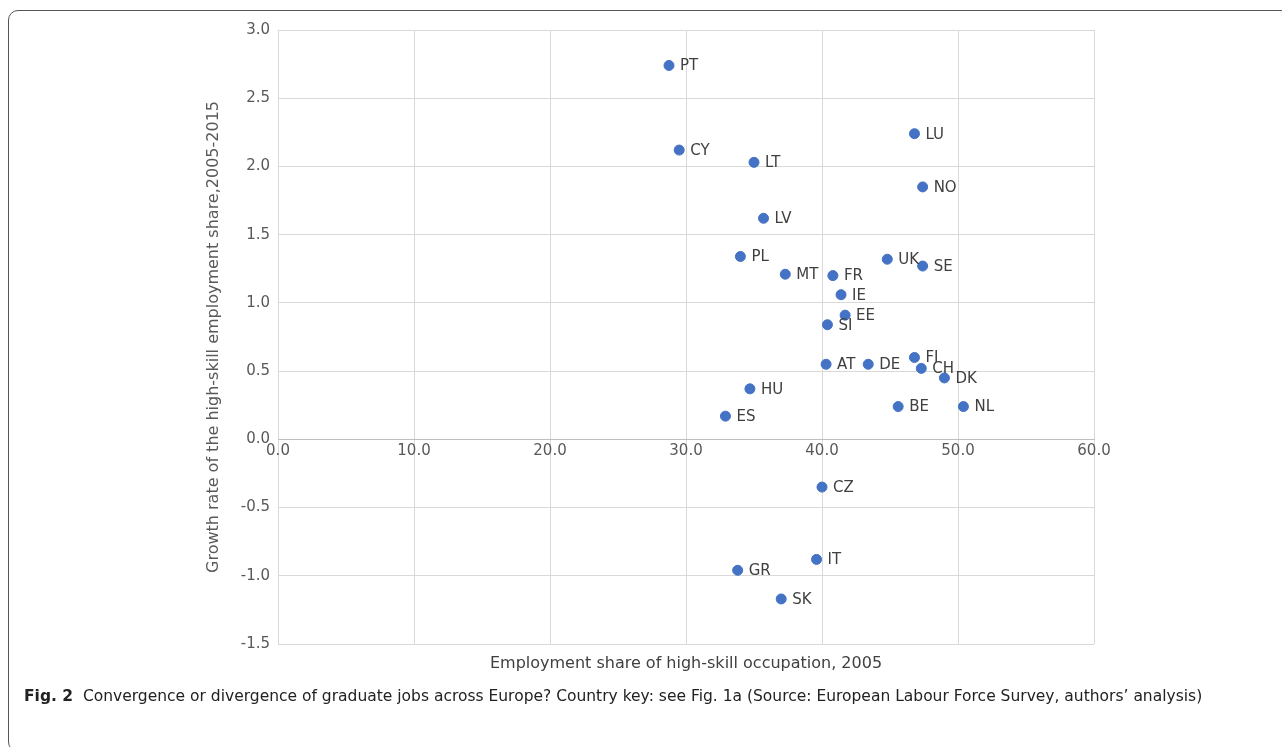 The height and width of the screenshot is (747, 1282). I want to click on annotation: PT, so click(690, 65).